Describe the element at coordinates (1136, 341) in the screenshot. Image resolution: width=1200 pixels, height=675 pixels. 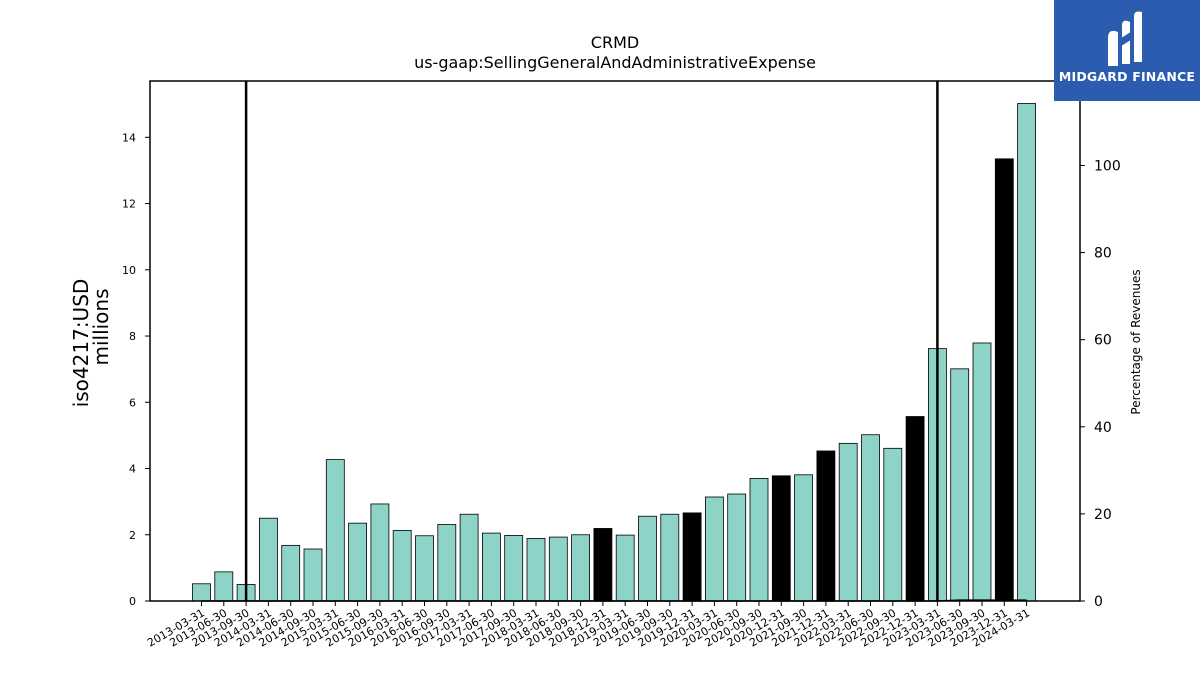
I see `y2-axis-label: Percentage of Revenues` at that location.